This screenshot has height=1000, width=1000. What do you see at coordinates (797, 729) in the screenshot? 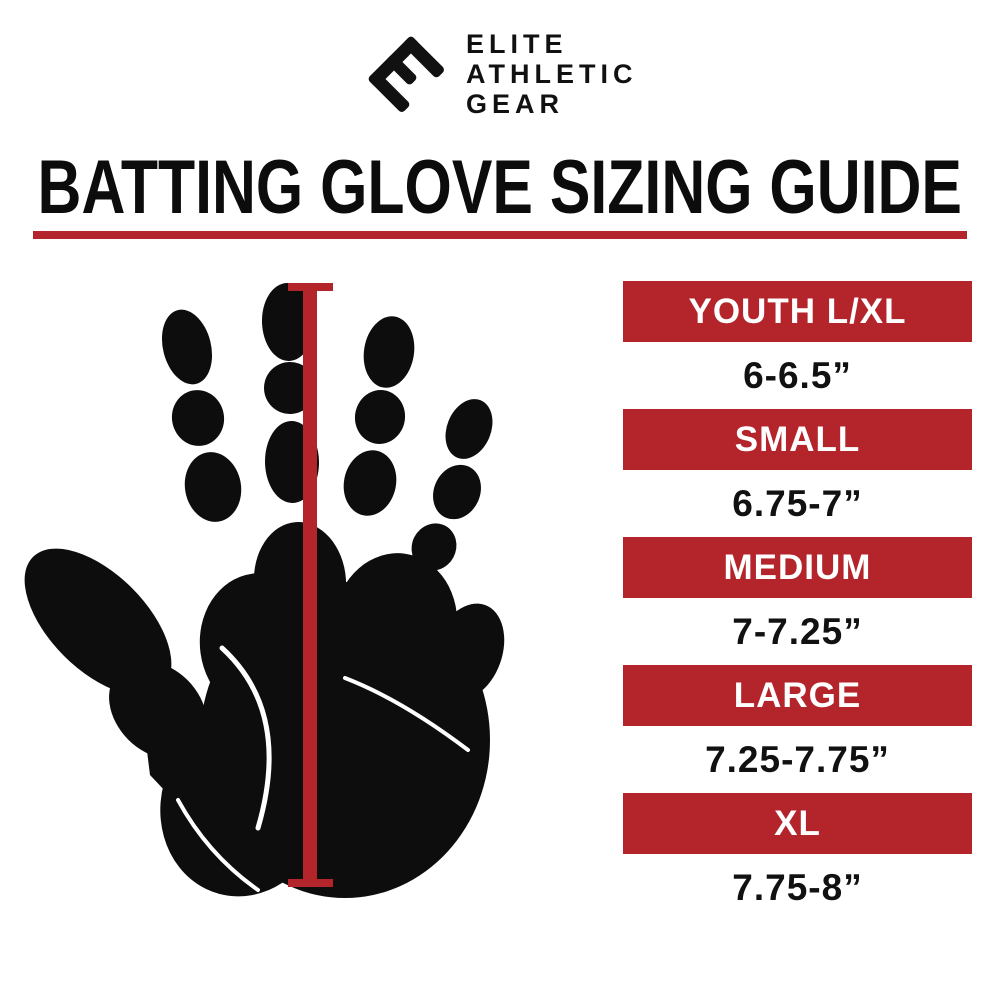
I see `size-row: LARGE 7.25-7.75”` at bounding box center [797, 729].